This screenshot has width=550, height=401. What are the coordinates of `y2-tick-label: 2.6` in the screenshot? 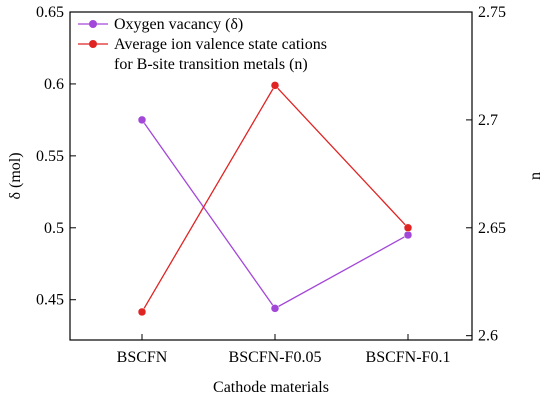 It's located at (488, 336).